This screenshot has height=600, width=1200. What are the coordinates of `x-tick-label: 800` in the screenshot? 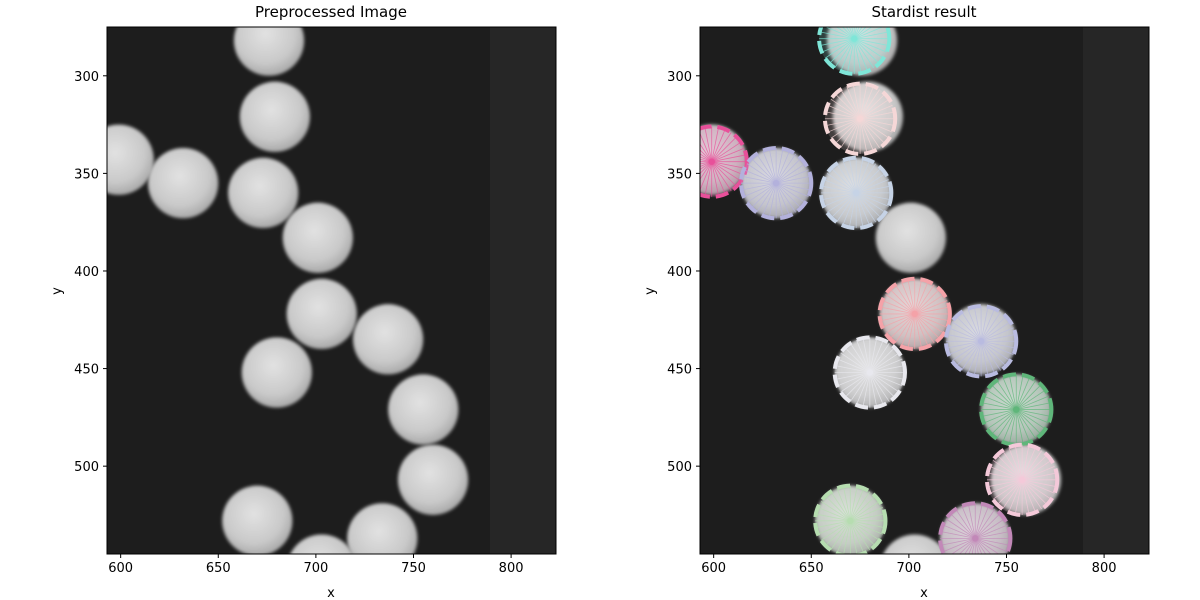 It's located at (1104, 568).